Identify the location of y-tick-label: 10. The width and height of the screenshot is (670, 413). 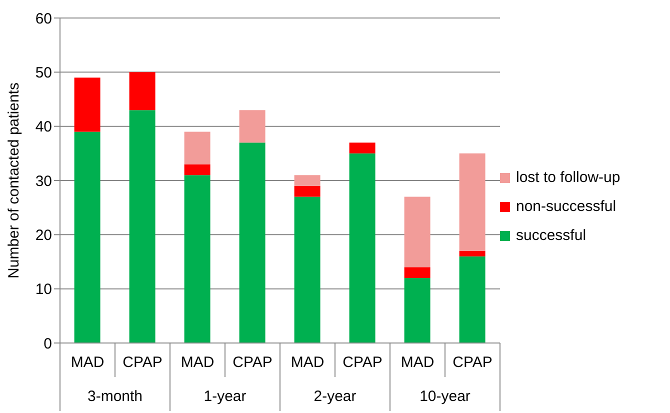
(43, 289).